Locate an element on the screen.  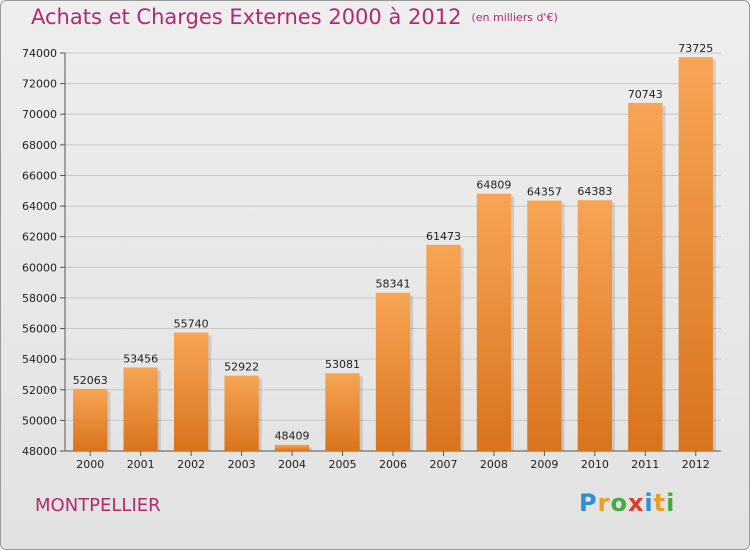
x-tick-label: 2007 is located at coordinates (443, 464).